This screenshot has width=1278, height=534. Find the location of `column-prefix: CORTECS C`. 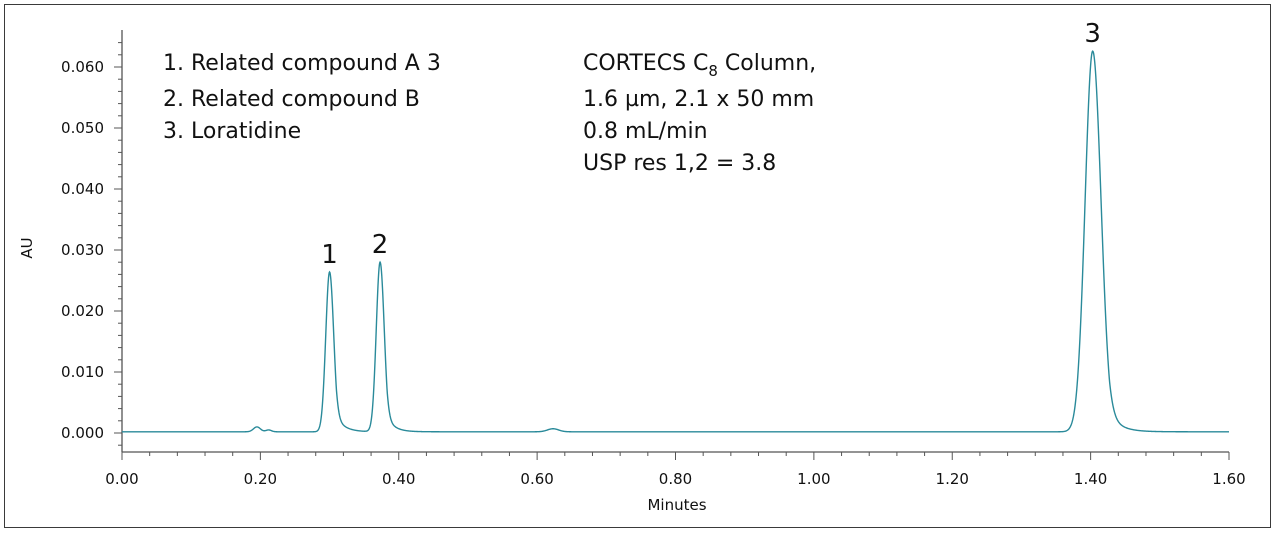

column-prefix: CORTECS C is located at coordinates (645, 63).